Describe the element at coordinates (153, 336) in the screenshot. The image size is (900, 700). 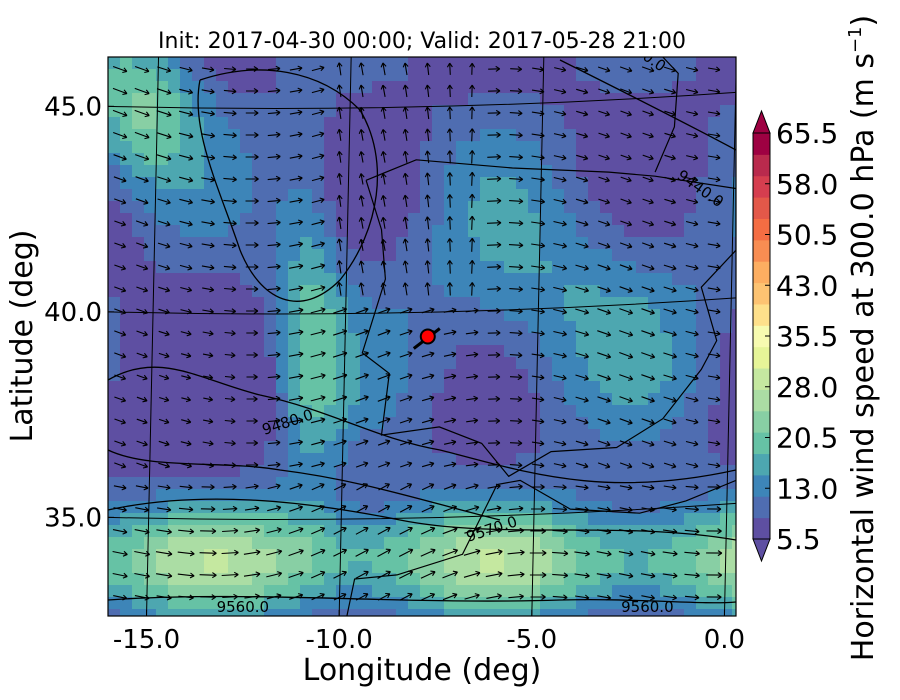
I see `longitude-line` at that location.